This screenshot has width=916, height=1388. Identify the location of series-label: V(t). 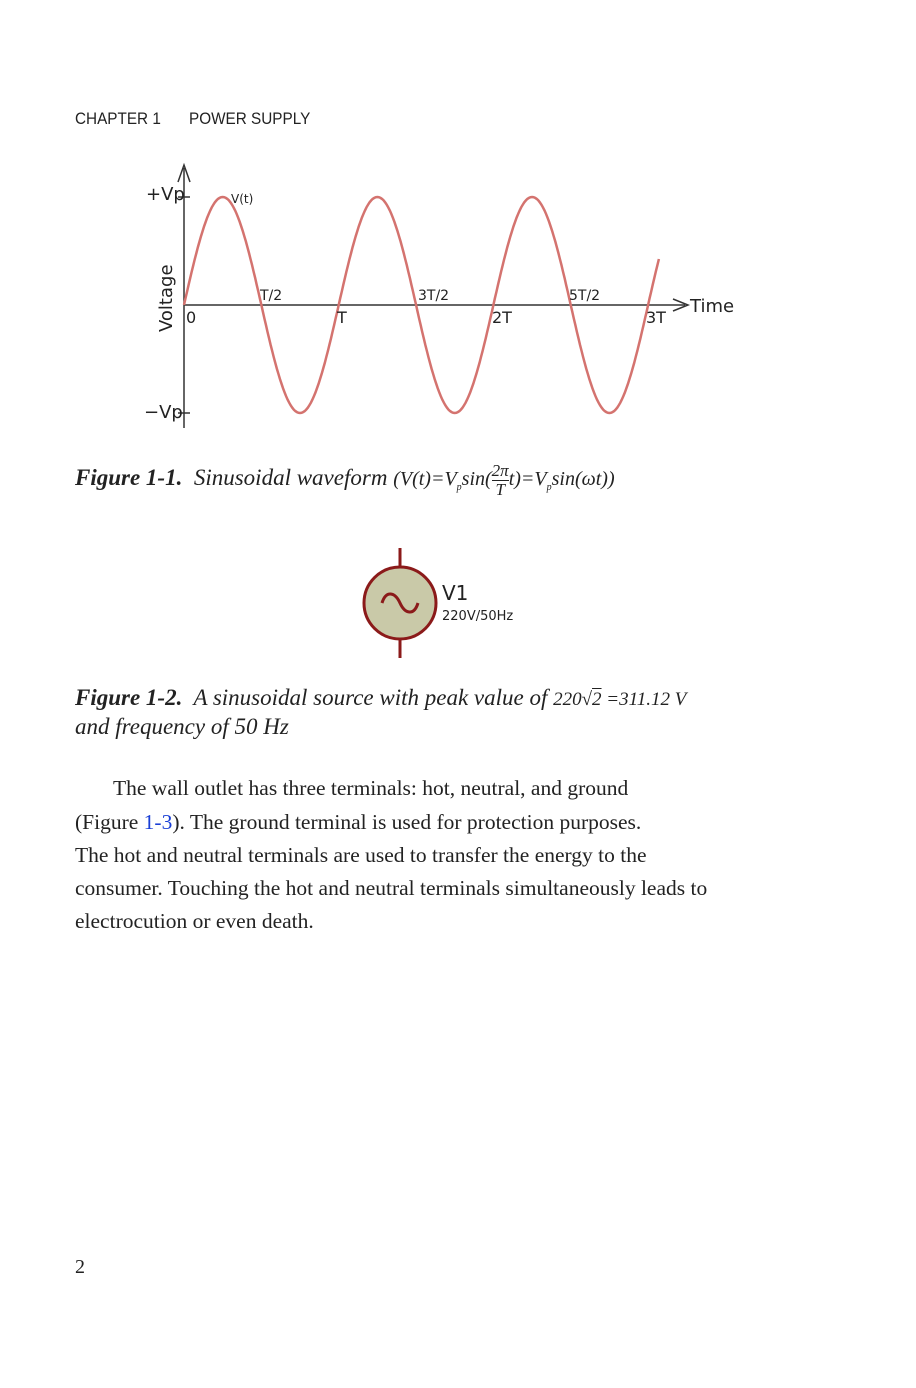
(242, 199).